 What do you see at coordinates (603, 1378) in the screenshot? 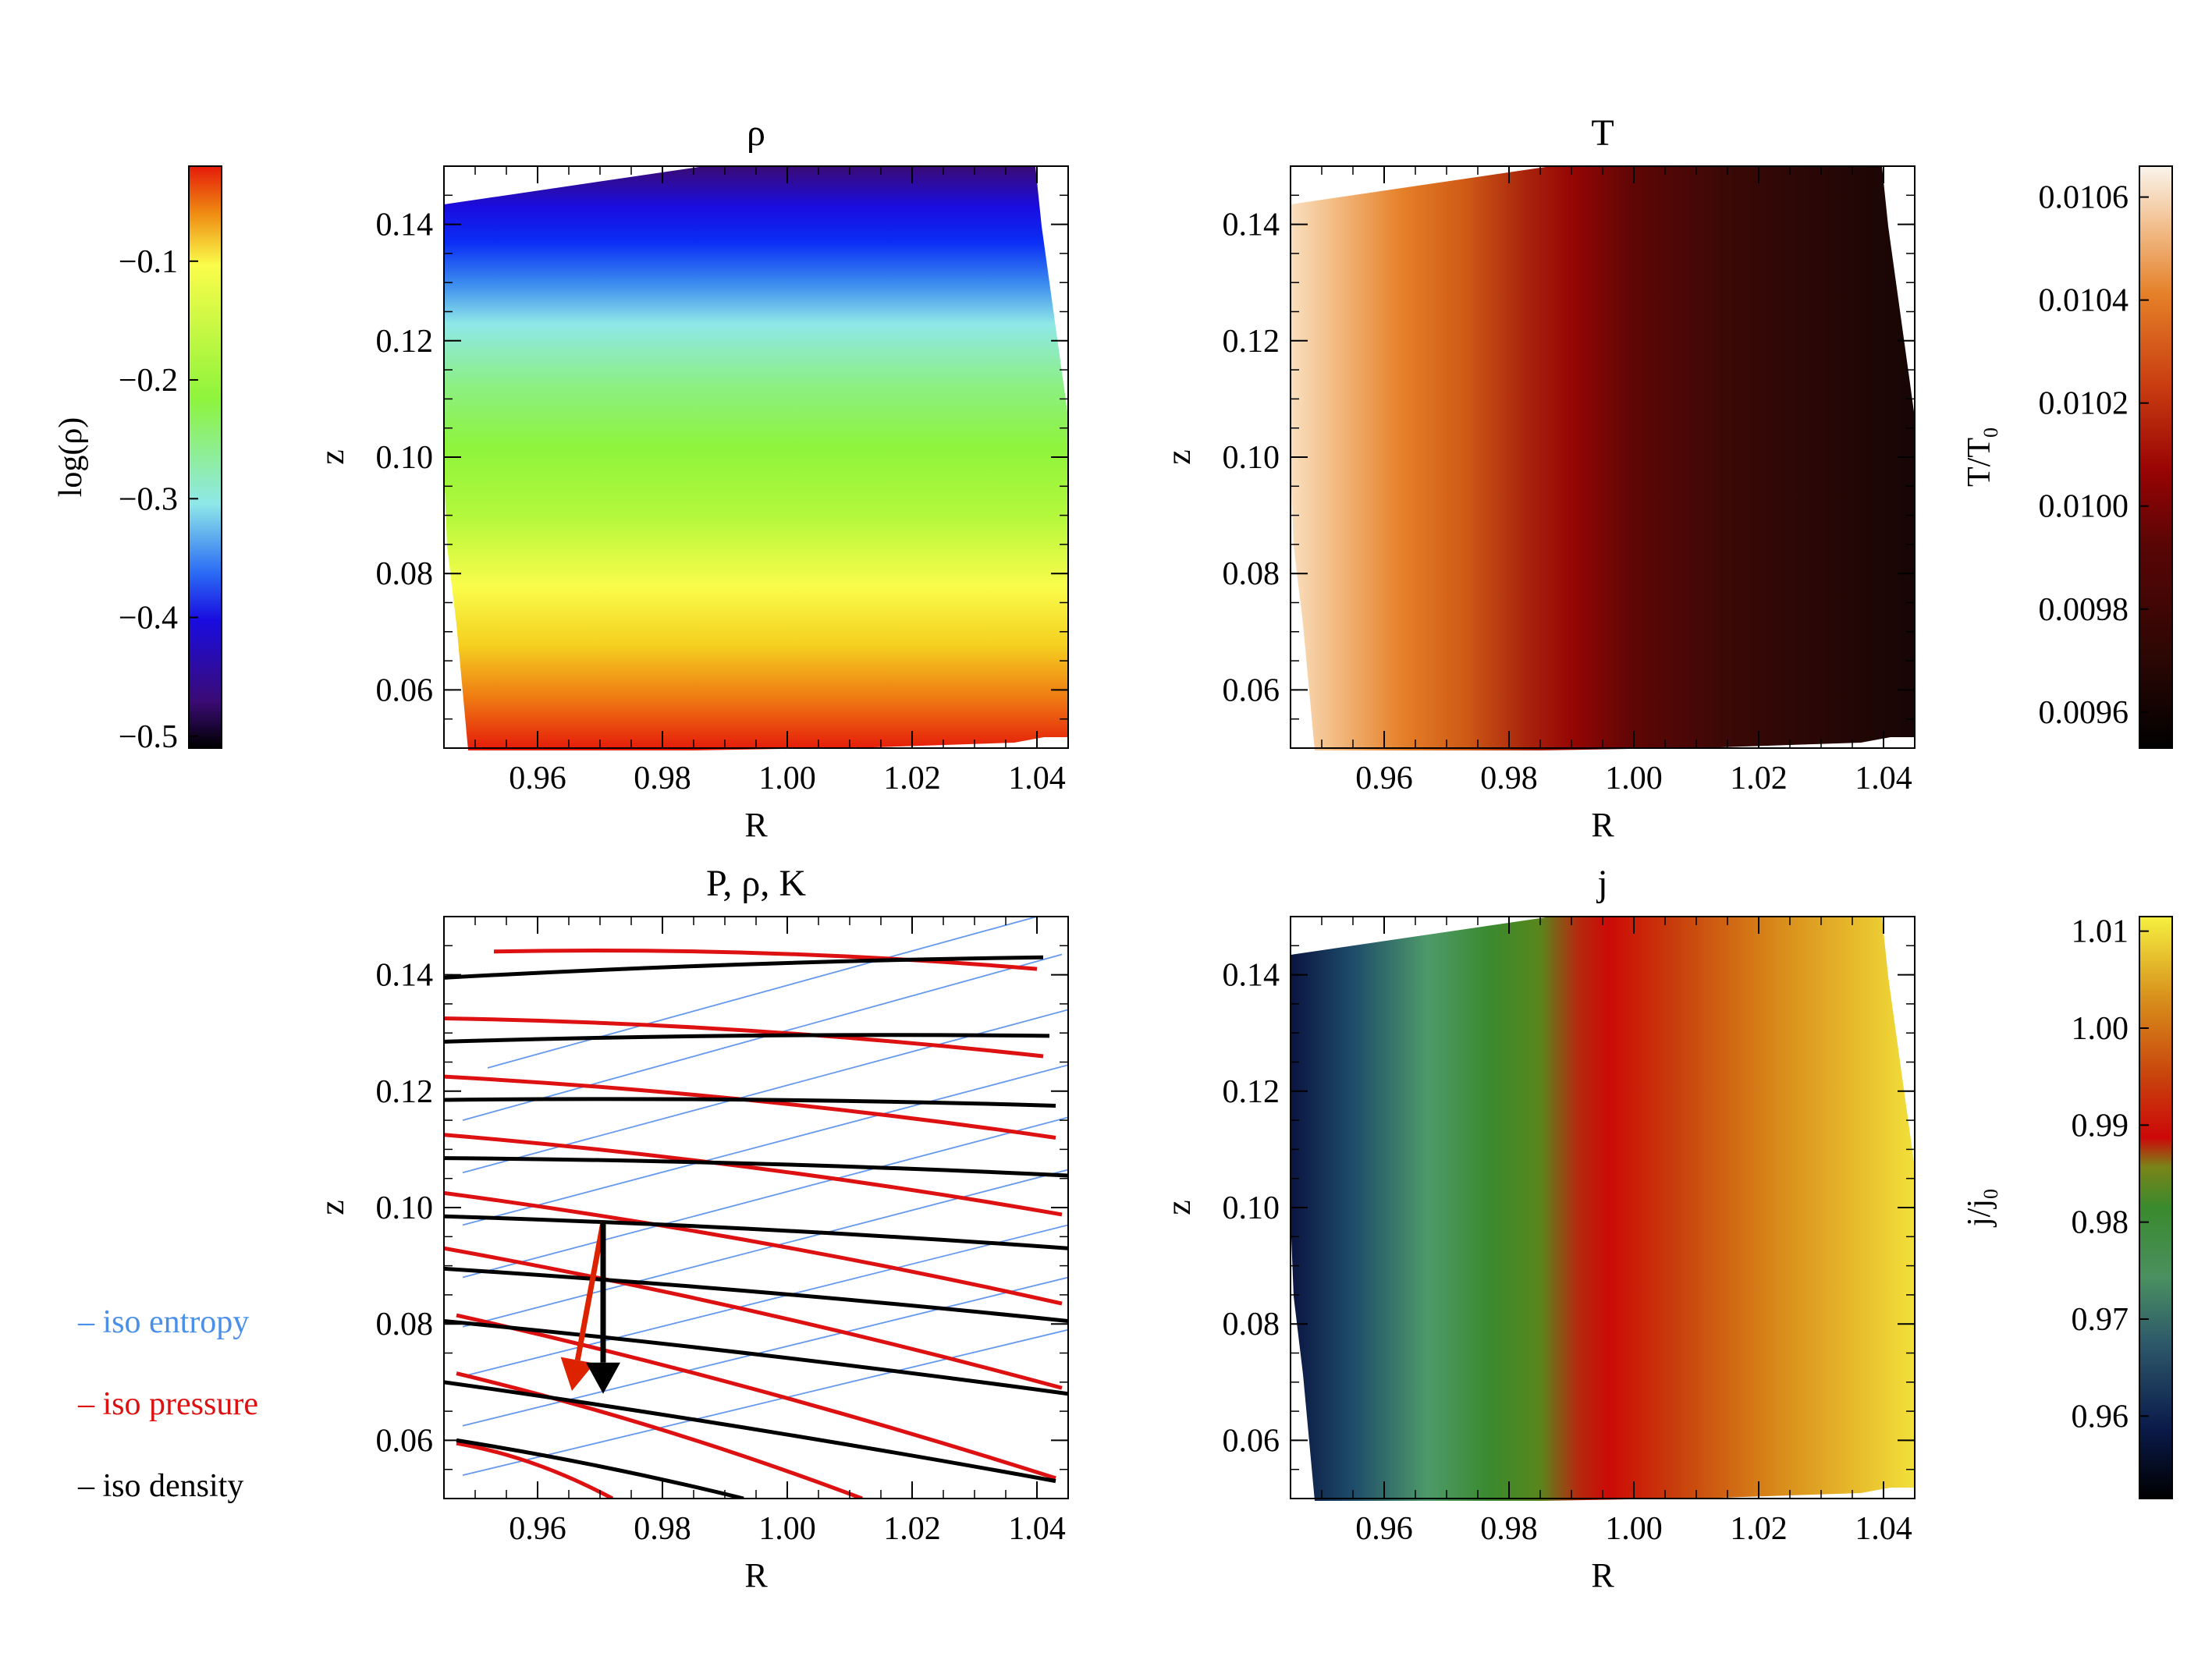
I see `density-gradient-arrow-head` at bounding box center [603, 1378].